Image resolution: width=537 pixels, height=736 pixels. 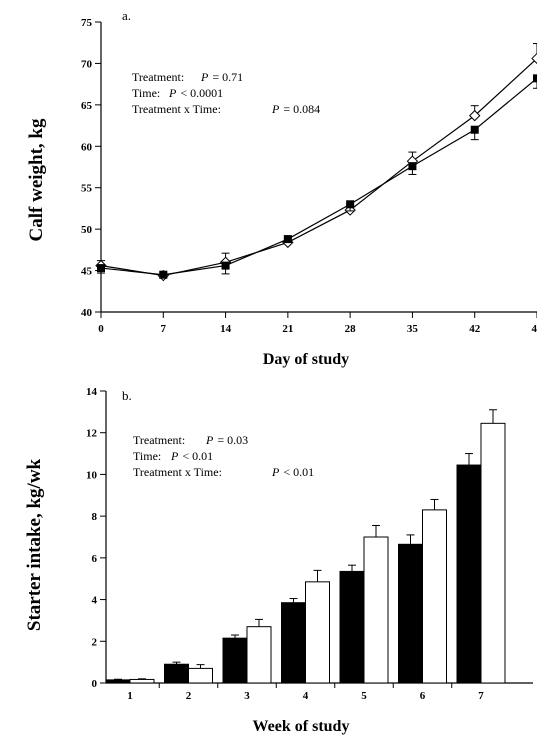 I want to click on y-tick-label: 10, so click(x=92, y=475).